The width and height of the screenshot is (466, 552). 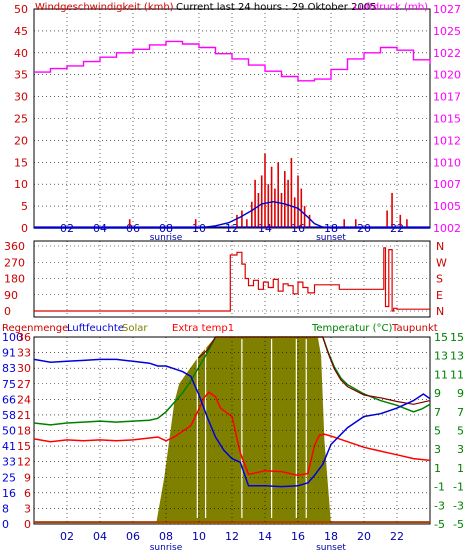 I want to click on percent-tick-label: 58, so click(x=9, y=415).